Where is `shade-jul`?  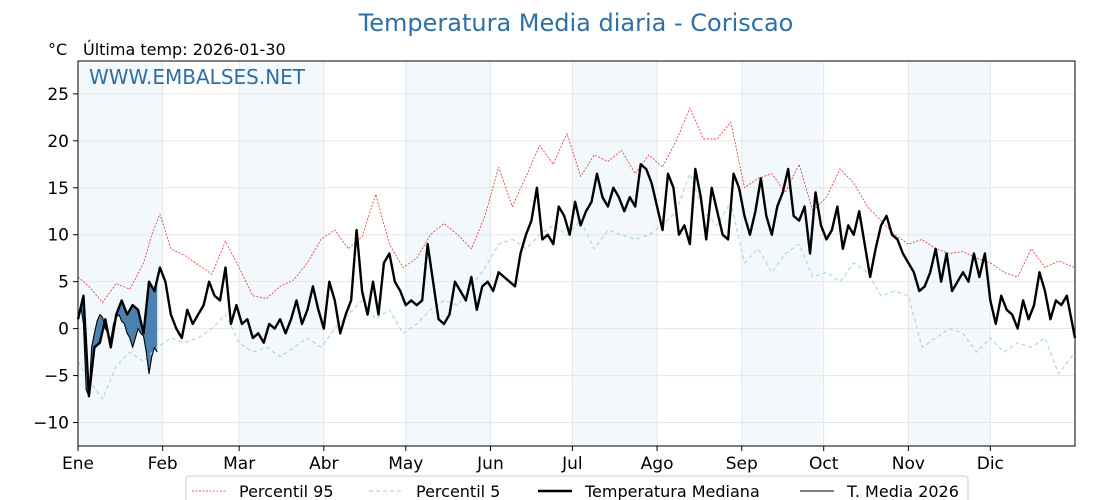
shade-jul is located at coordinates (615, 253).